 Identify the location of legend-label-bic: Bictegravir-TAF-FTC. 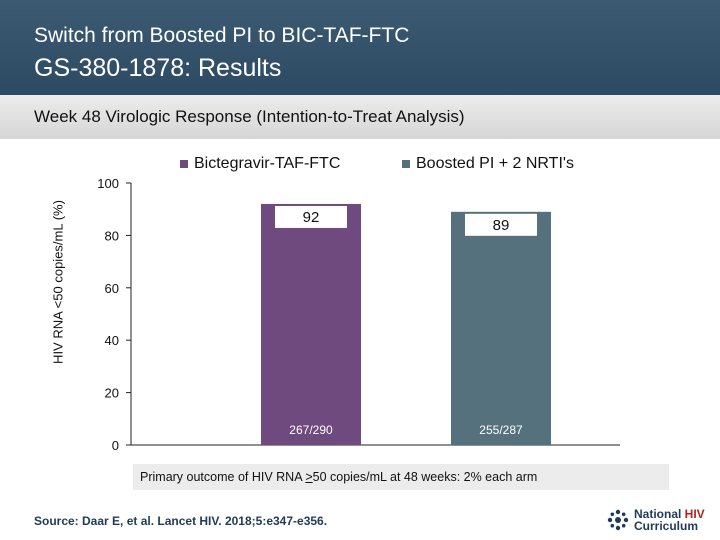
(267, 163).